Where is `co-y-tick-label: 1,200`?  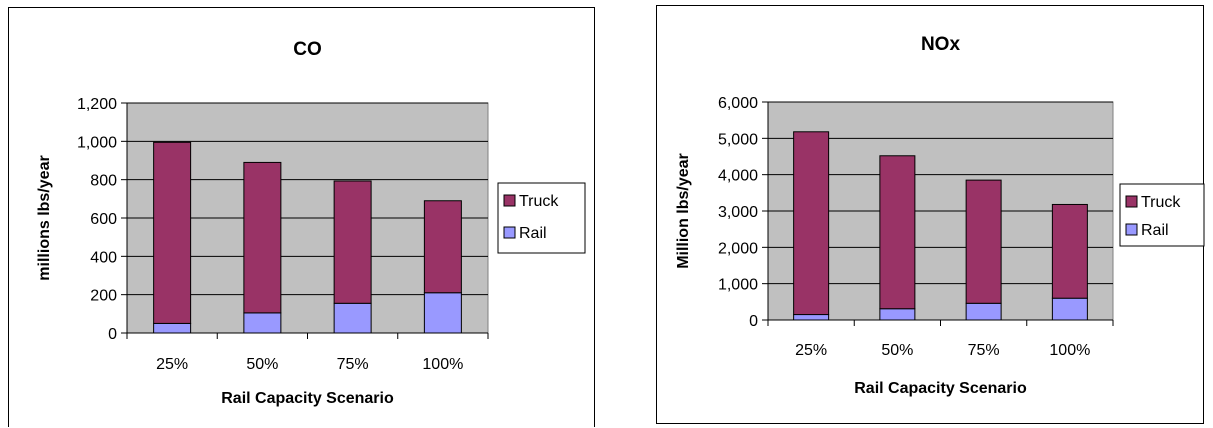 co-y-tick-label: 1,200 is located at coordinates (97, 104).